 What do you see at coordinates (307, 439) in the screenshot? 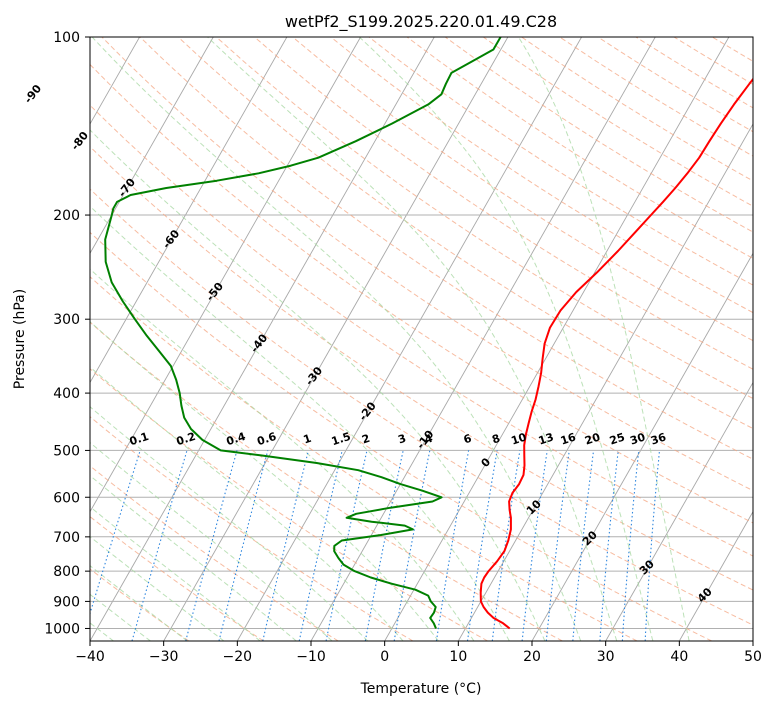
I see `mixing-ratio-label: 1` at bounding box center [307, 439].